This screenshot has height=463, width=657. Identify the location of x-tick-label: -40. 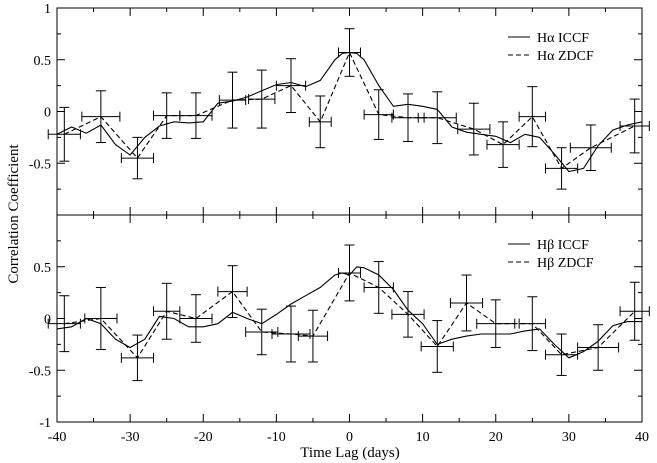
(57, 437).